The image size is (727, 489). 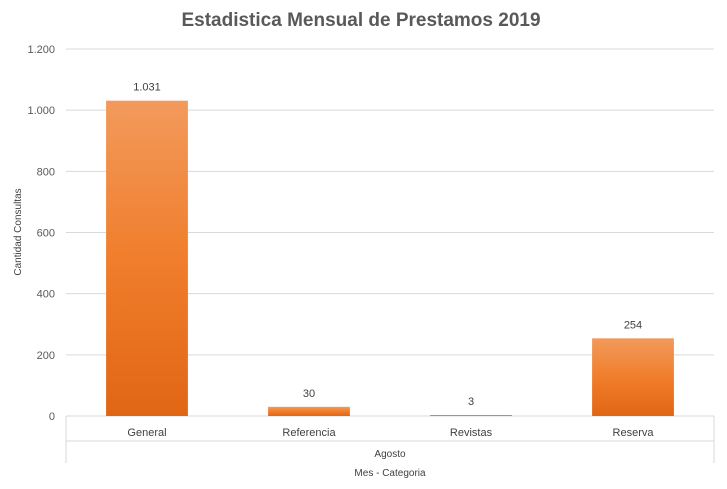 What do you see at coordinates (309, 411) in the screenshot?
I see `bar-referencia` at bounding box center [309, 411].